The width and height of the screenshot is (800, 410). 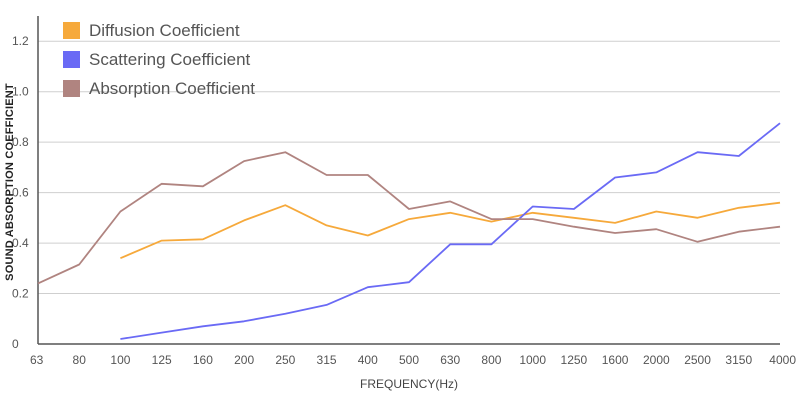 What do you see at coordinates (327, 360) in the screenshot?
I see `x-tick-label: 315` at bounding box center [327, 360].